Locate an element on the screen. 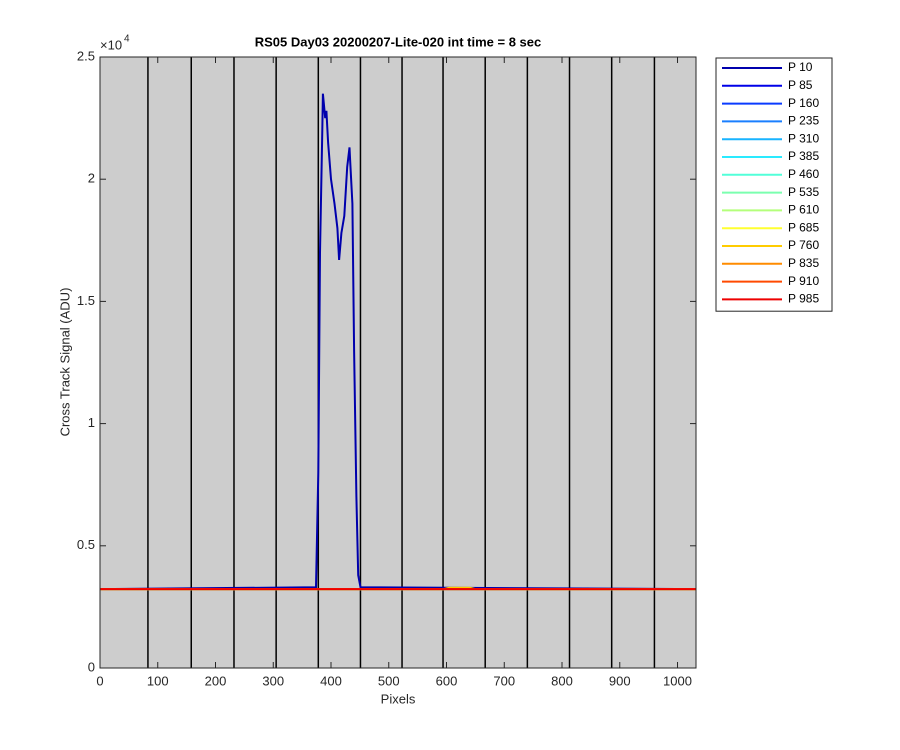 The width and height of the screenshot is (900, 750). legend-label: P 310 is located at coordinates (803, 138).